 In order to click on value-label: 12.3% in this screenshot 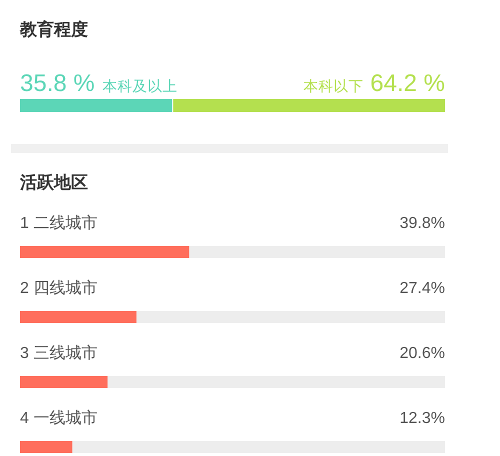, I will do `click(422, 418)`.